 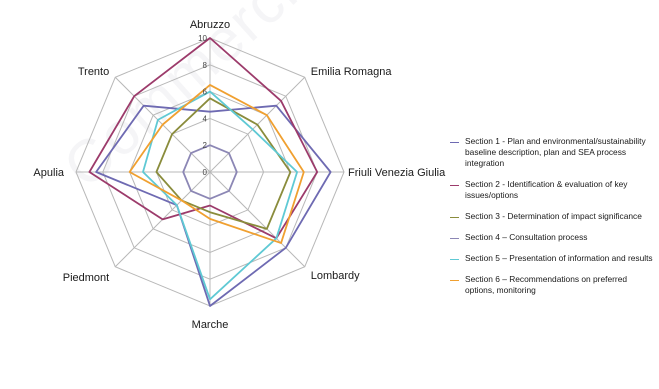 What do you see at coordinates (526, 237) in the screenshot?
I see `legend-label: Section 4 – Consultation process` at bounding box center [526, 237].